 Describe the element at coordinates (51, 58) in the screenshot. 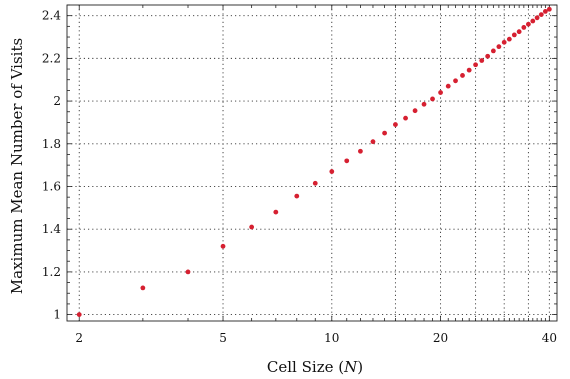

I see `y-tick-label: 2.2` at that location.